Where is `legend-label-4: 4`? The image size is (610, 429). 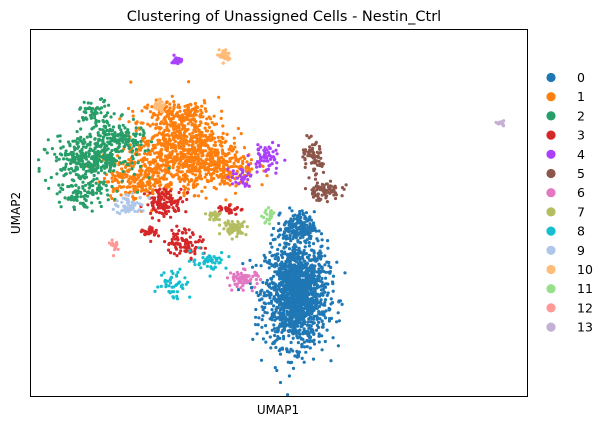 legend-label-4: 4 is located at coordinates (581, 154).